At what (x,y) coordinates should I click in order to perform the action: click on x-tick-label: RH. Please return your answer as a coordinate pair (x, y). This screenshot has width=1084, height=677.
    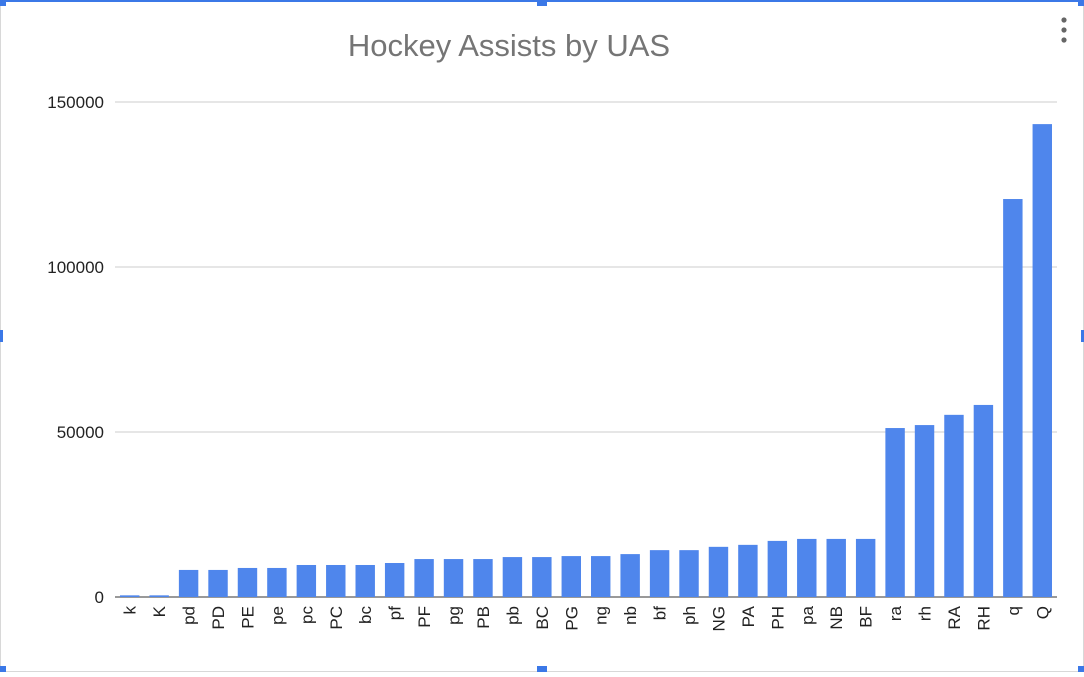
    Looking at the image, I should click on (983, 618).